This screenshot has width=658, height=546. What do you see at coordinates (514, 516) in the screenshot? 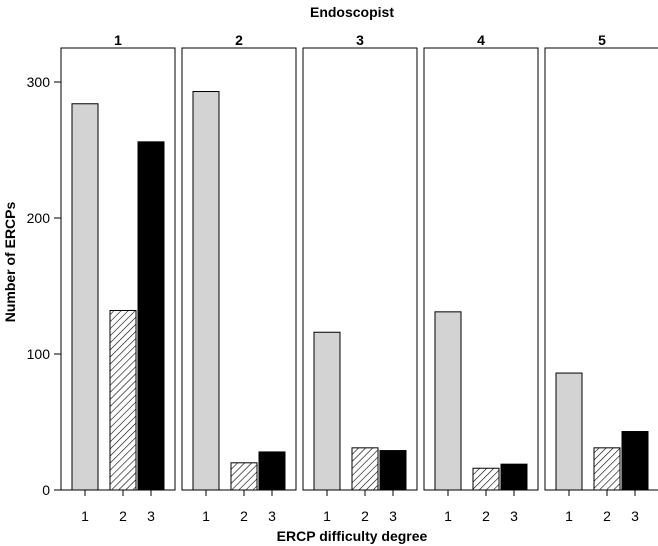
I see `x-tick-label-panel-4-3: 3` at bounding box center [514, 516].